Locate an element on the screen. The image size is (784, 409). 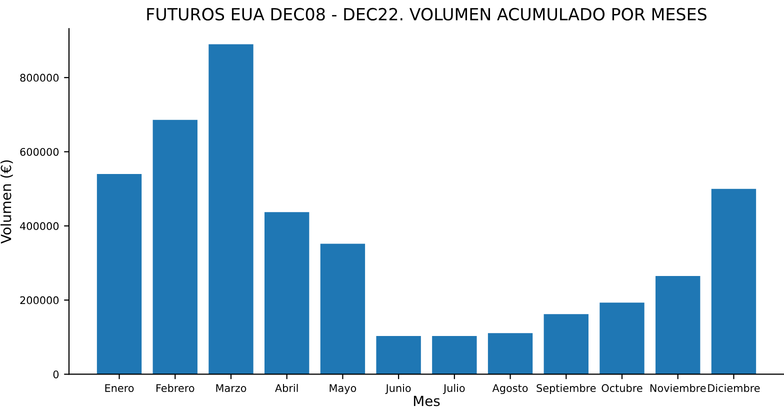
x-tick-label: Septiembre is located at coordinates (566, 389).